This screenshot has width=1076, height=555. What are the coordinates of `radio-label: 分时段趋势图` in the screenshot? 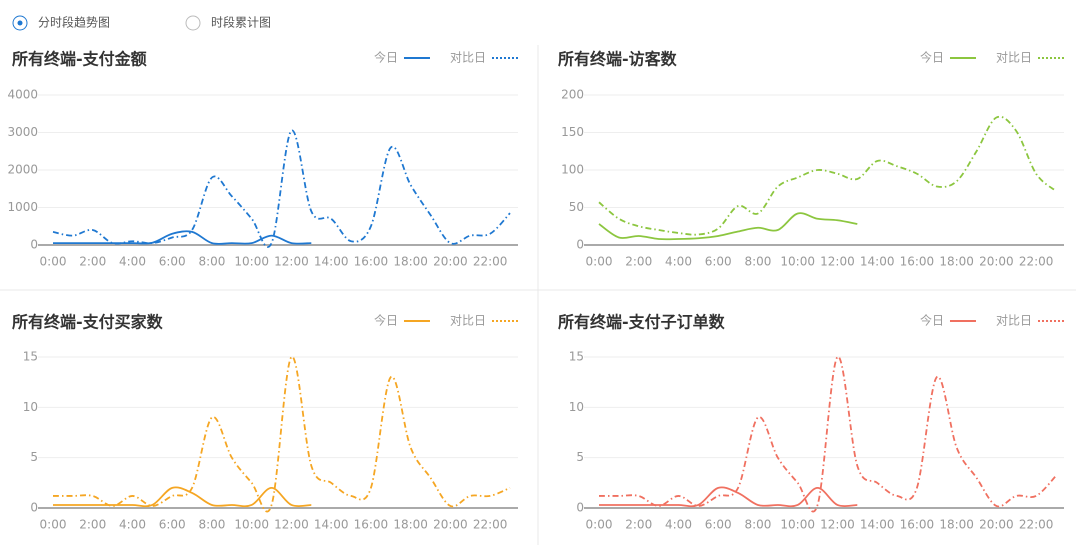 It's located at (74, 22).